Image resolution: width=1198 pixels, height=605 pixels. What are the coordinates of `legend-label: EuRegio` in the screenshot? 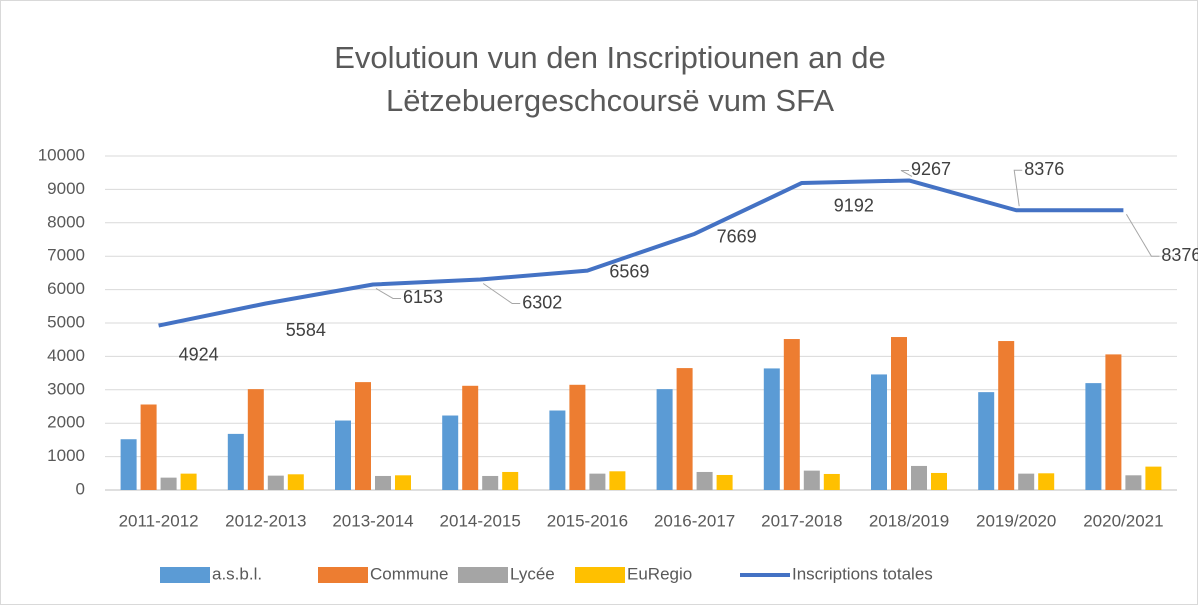 It's located at (659, 573).